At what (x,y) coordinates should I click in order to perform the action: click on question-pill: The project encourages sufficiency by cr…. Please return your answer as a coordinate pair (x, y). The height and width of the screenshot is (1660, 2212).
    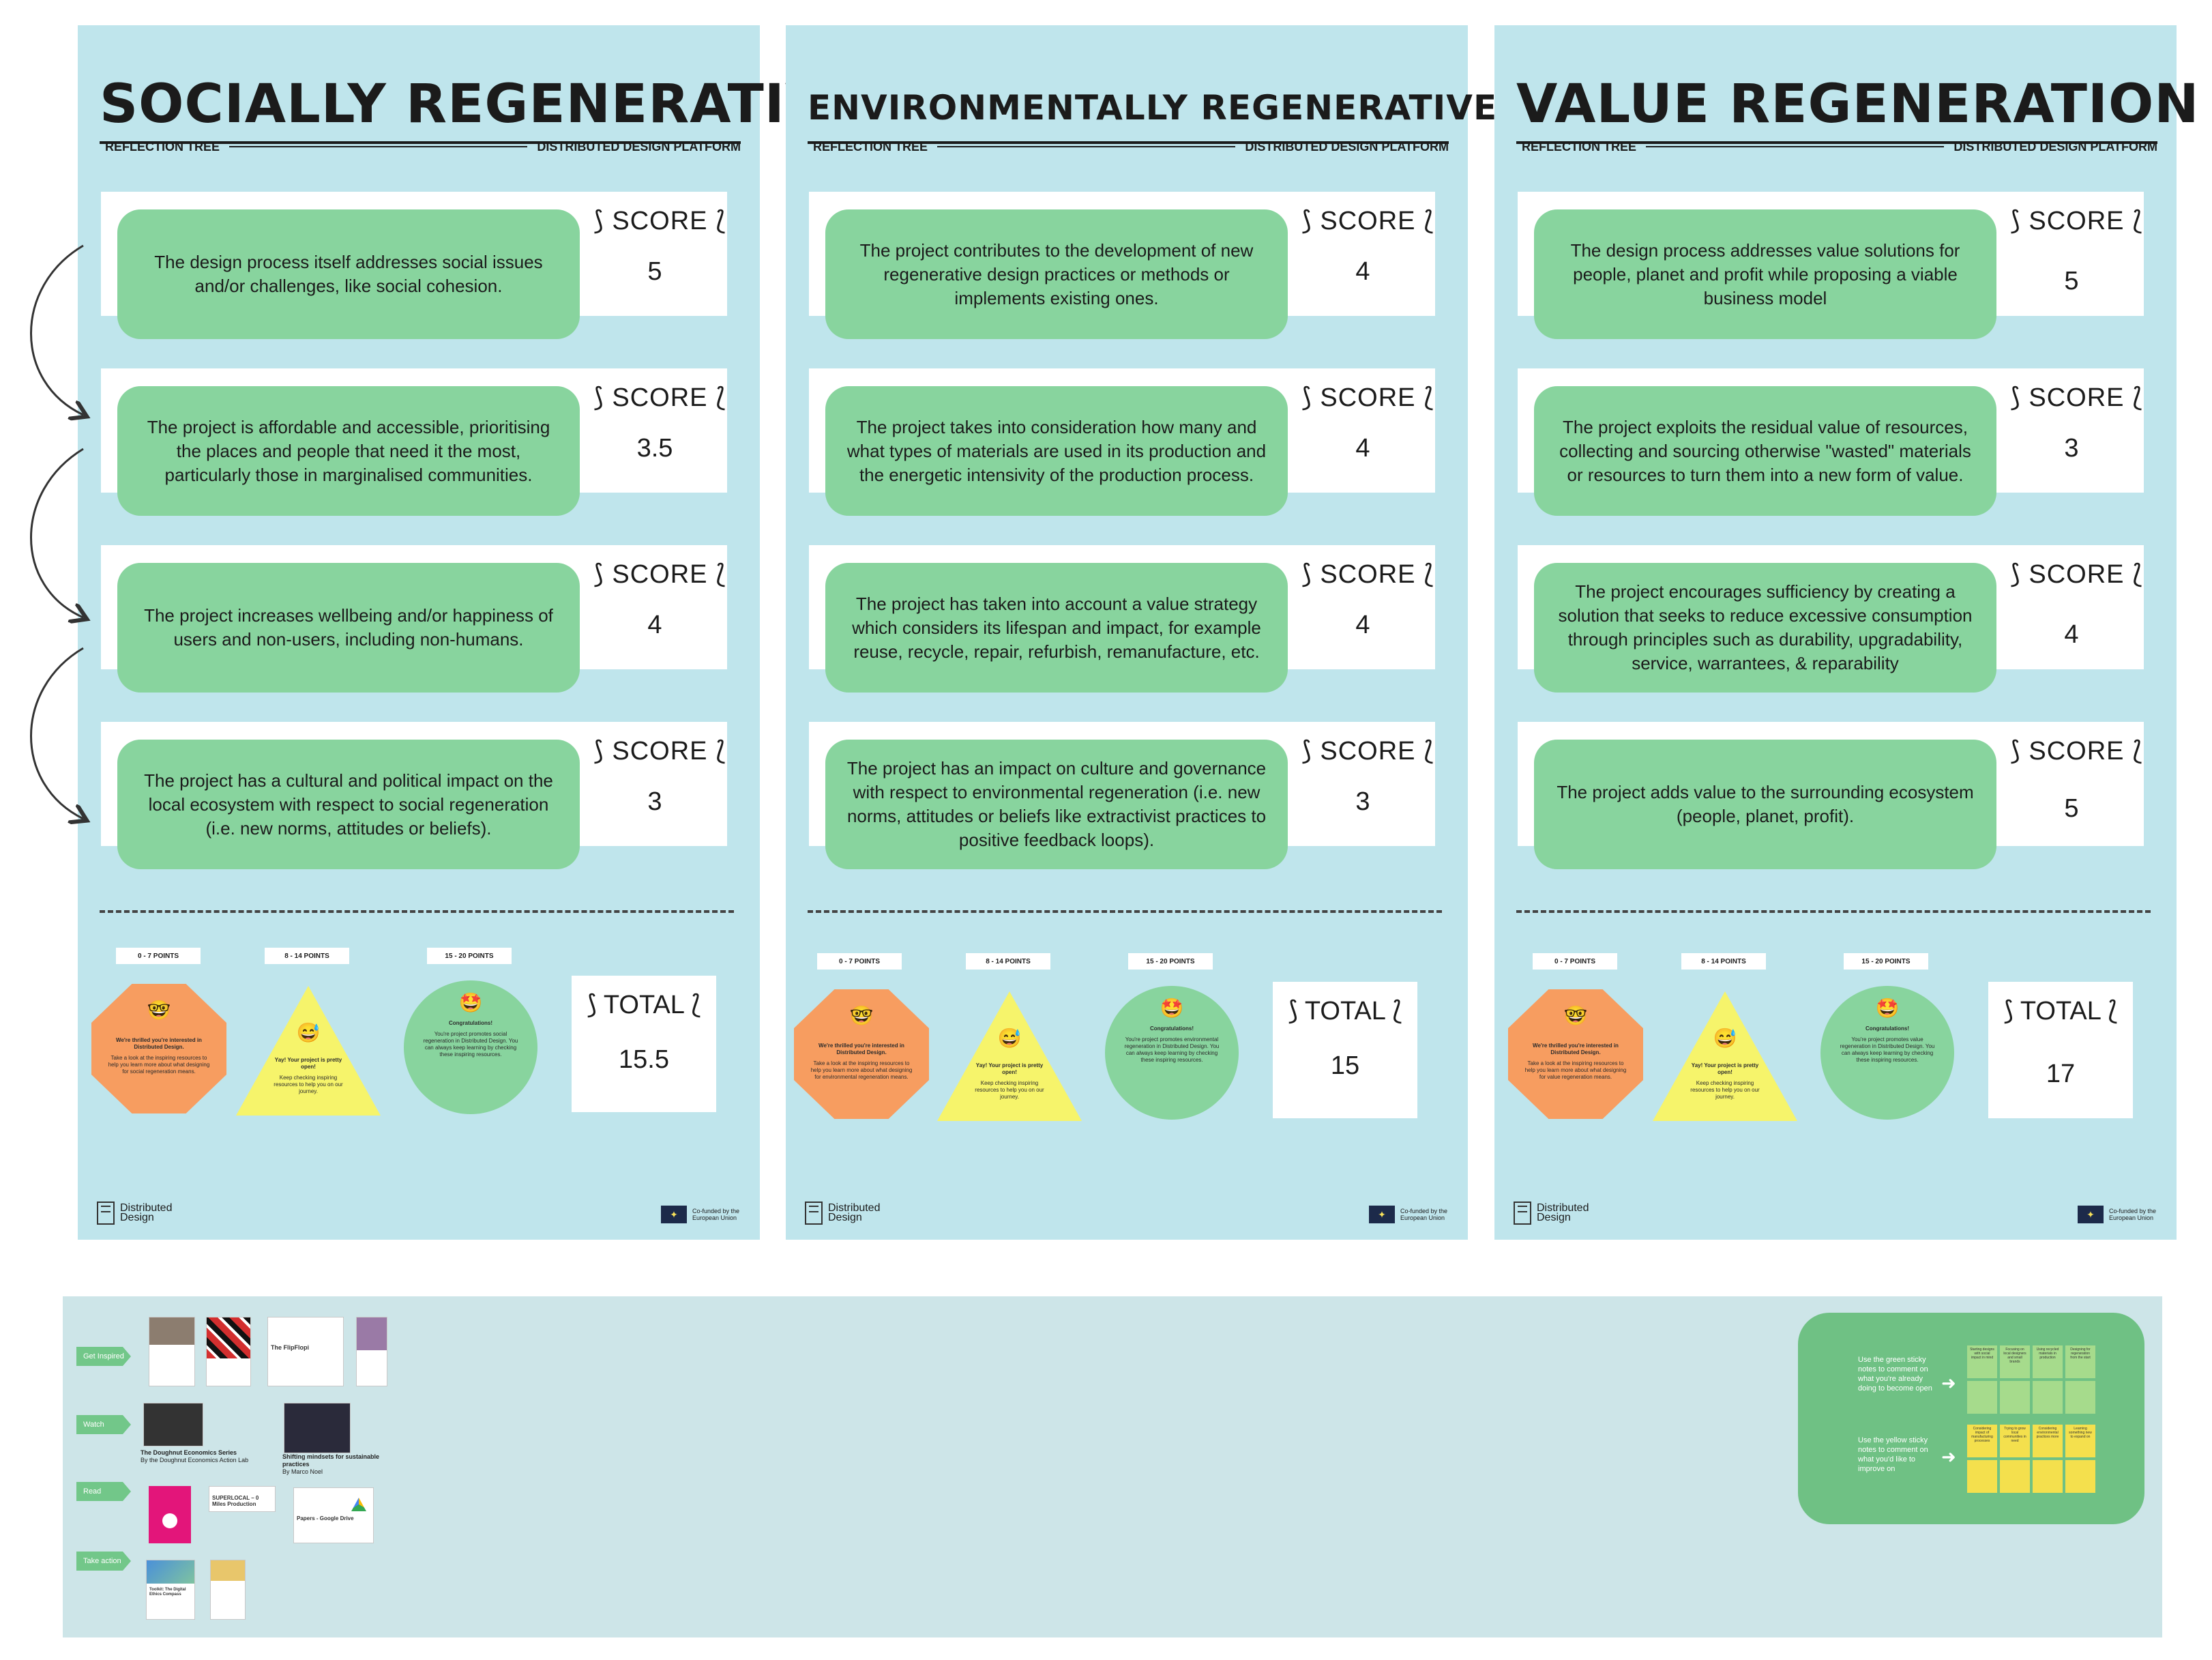
    Looking at the image, I should click on (1765, 628).